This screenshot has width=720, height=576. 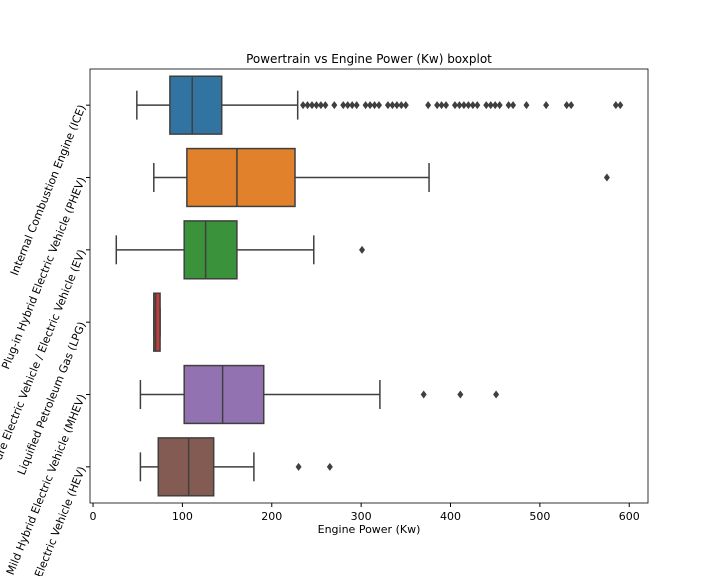 What do you see at coordinates (539, 516) in the screenshot?
I see `x-tick-label: 500` at bounding box center [539, 516].